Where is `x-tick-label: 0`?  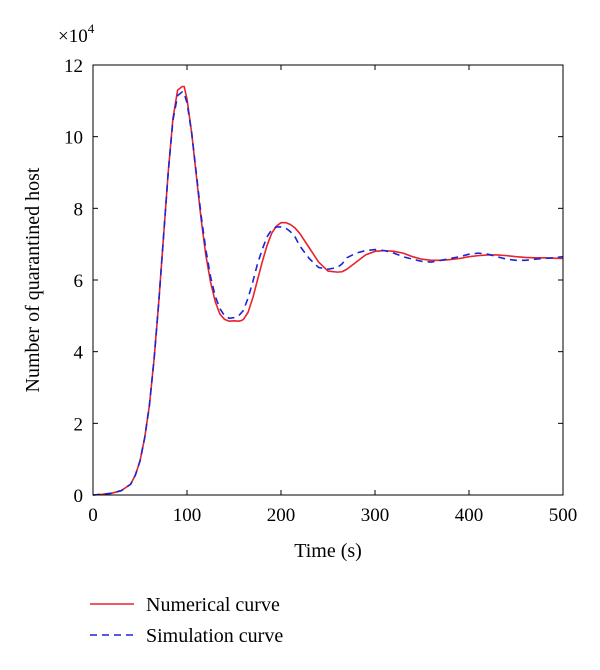
x-tick-label: 0 is located at coordinates (93, 515).